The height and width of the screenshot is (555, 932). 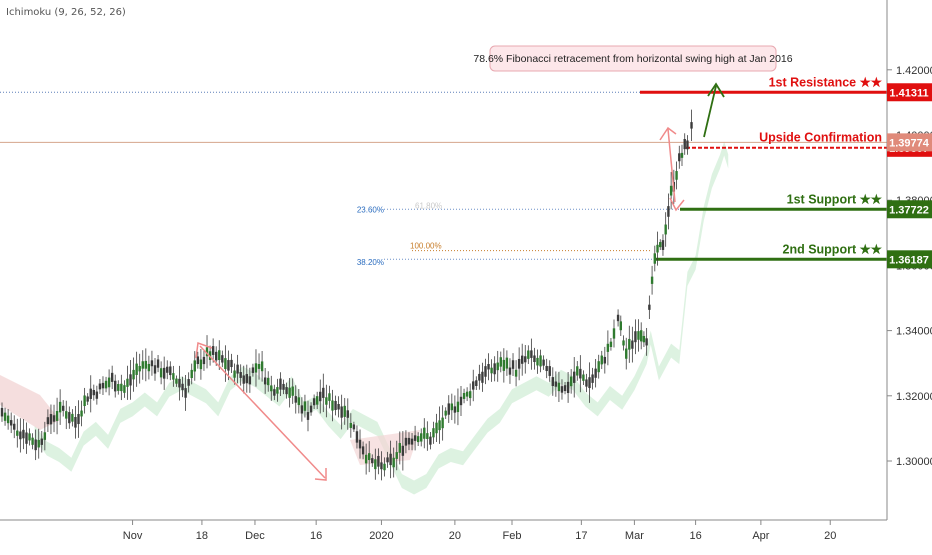 I want to click on x-tick-label: 18, so click(x=202, y=536).